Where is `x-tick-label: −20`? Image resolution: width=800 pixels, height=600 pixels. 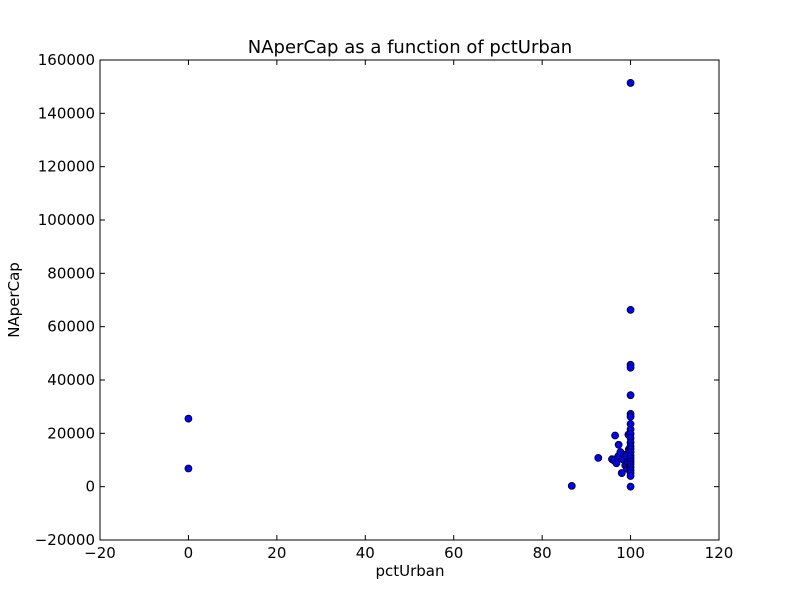 x-tick-label: −20 is located at coordinates (100, 553).